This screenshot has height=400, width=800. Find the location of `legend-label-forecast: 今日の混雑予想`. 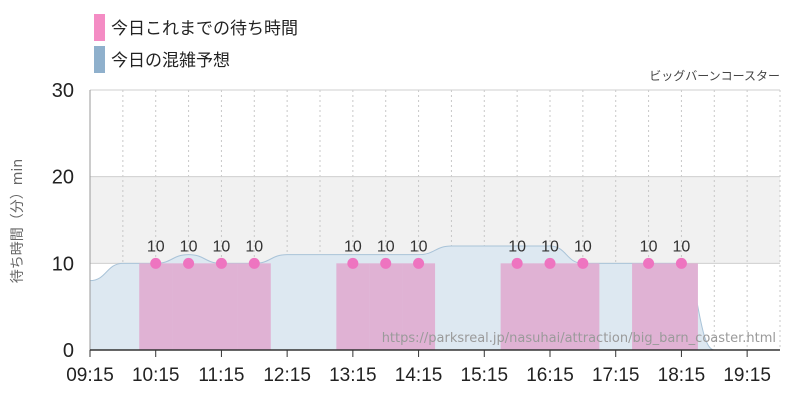

legend-label-forecast: 今日の混雑予想 is located at coordinates (170, 61).